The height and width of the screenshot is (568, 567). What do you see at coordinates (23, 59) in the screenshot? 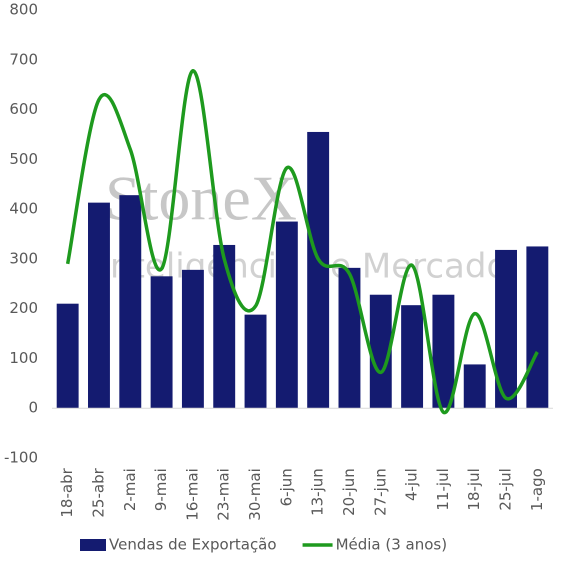
I see `y-tick-label: 700` at bounding box center [23, 59].